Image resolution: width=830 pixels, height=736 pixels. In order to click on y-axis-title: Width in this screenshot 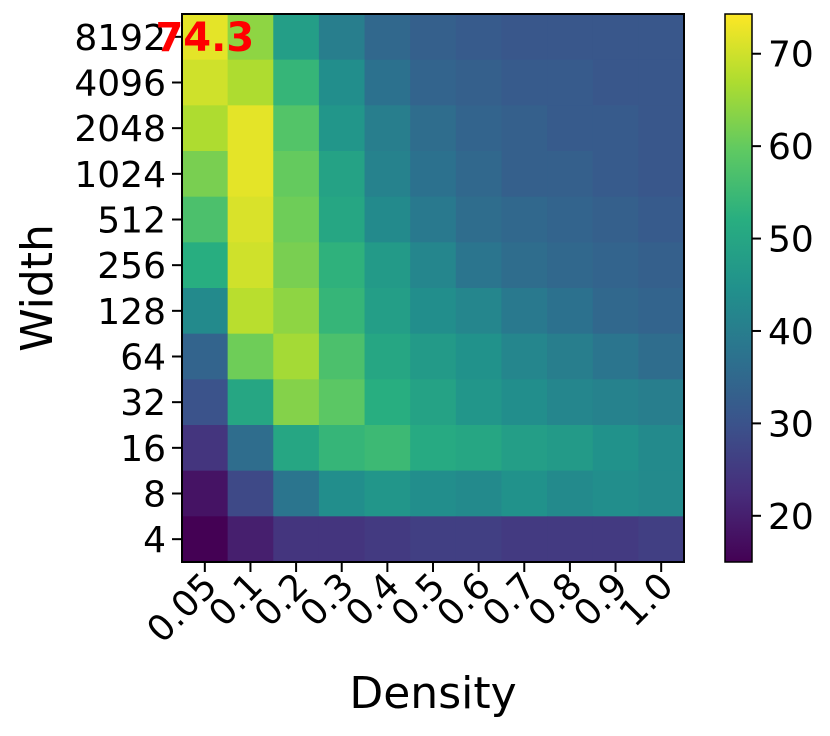, I will do `click(37, 288)`.